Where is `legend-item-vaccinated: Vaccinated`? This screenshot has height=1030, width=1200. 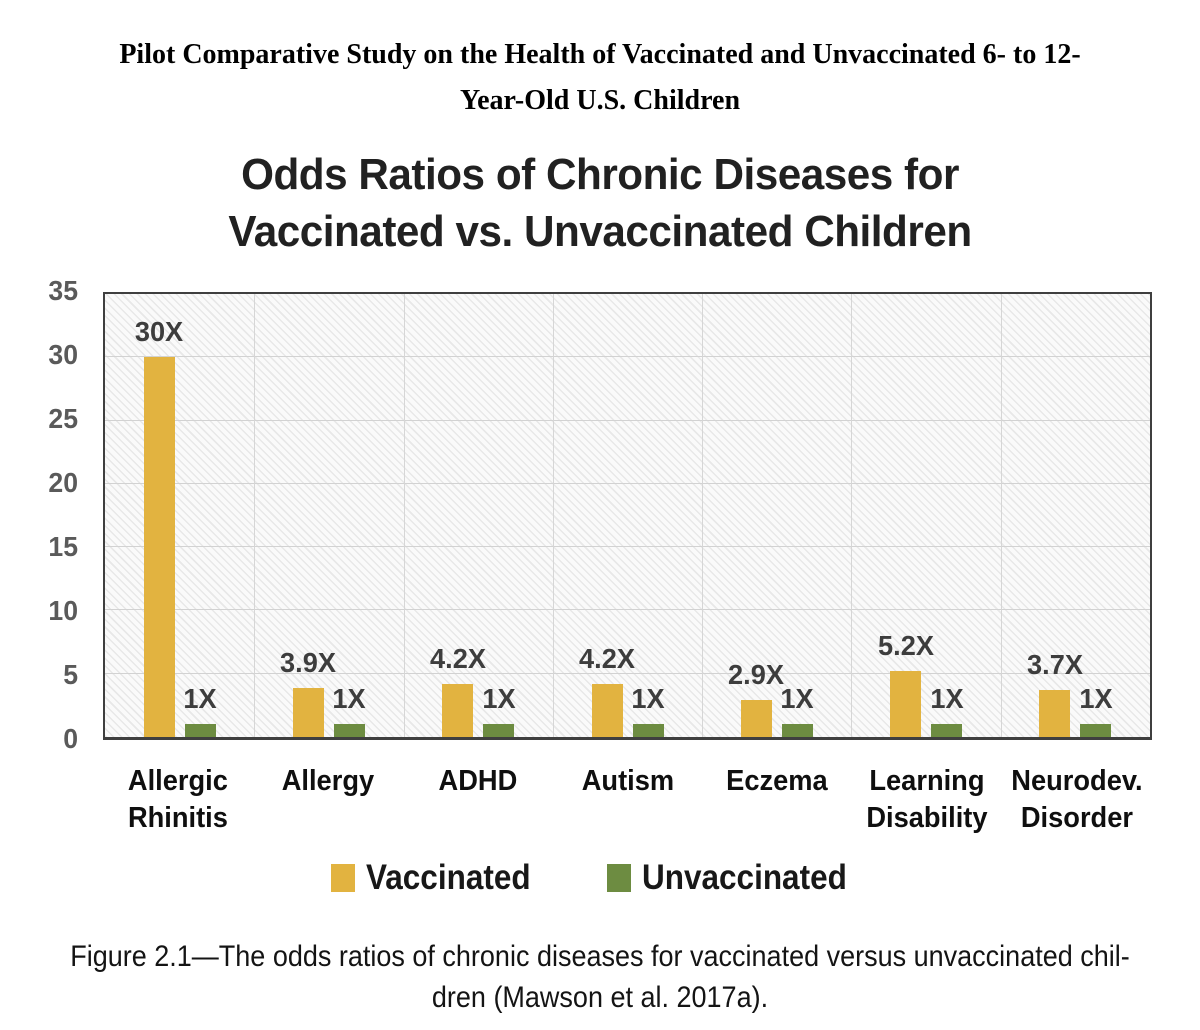 legend-item-vaccinated: Vaccinated is located at coordinates (439, 878).